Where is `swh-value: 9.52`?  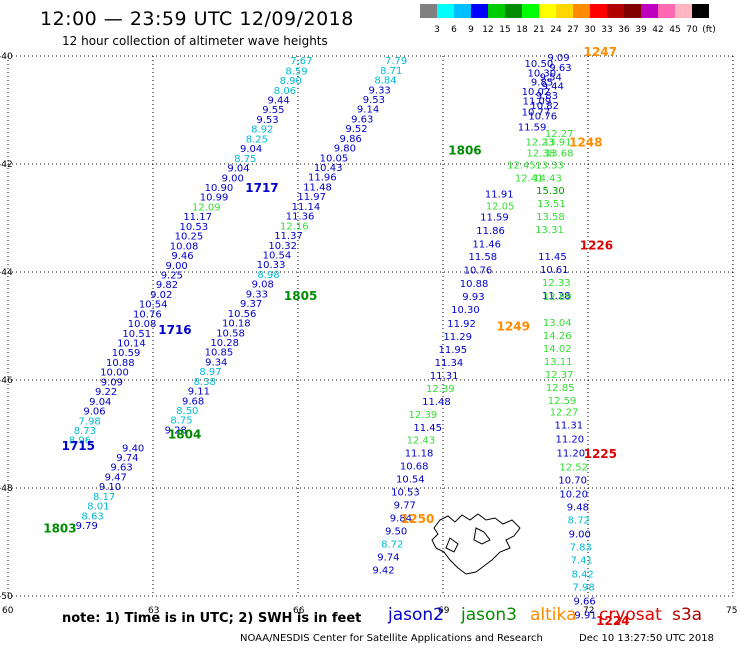 swh-value: 9.52 is located at coordinates (356, 129).